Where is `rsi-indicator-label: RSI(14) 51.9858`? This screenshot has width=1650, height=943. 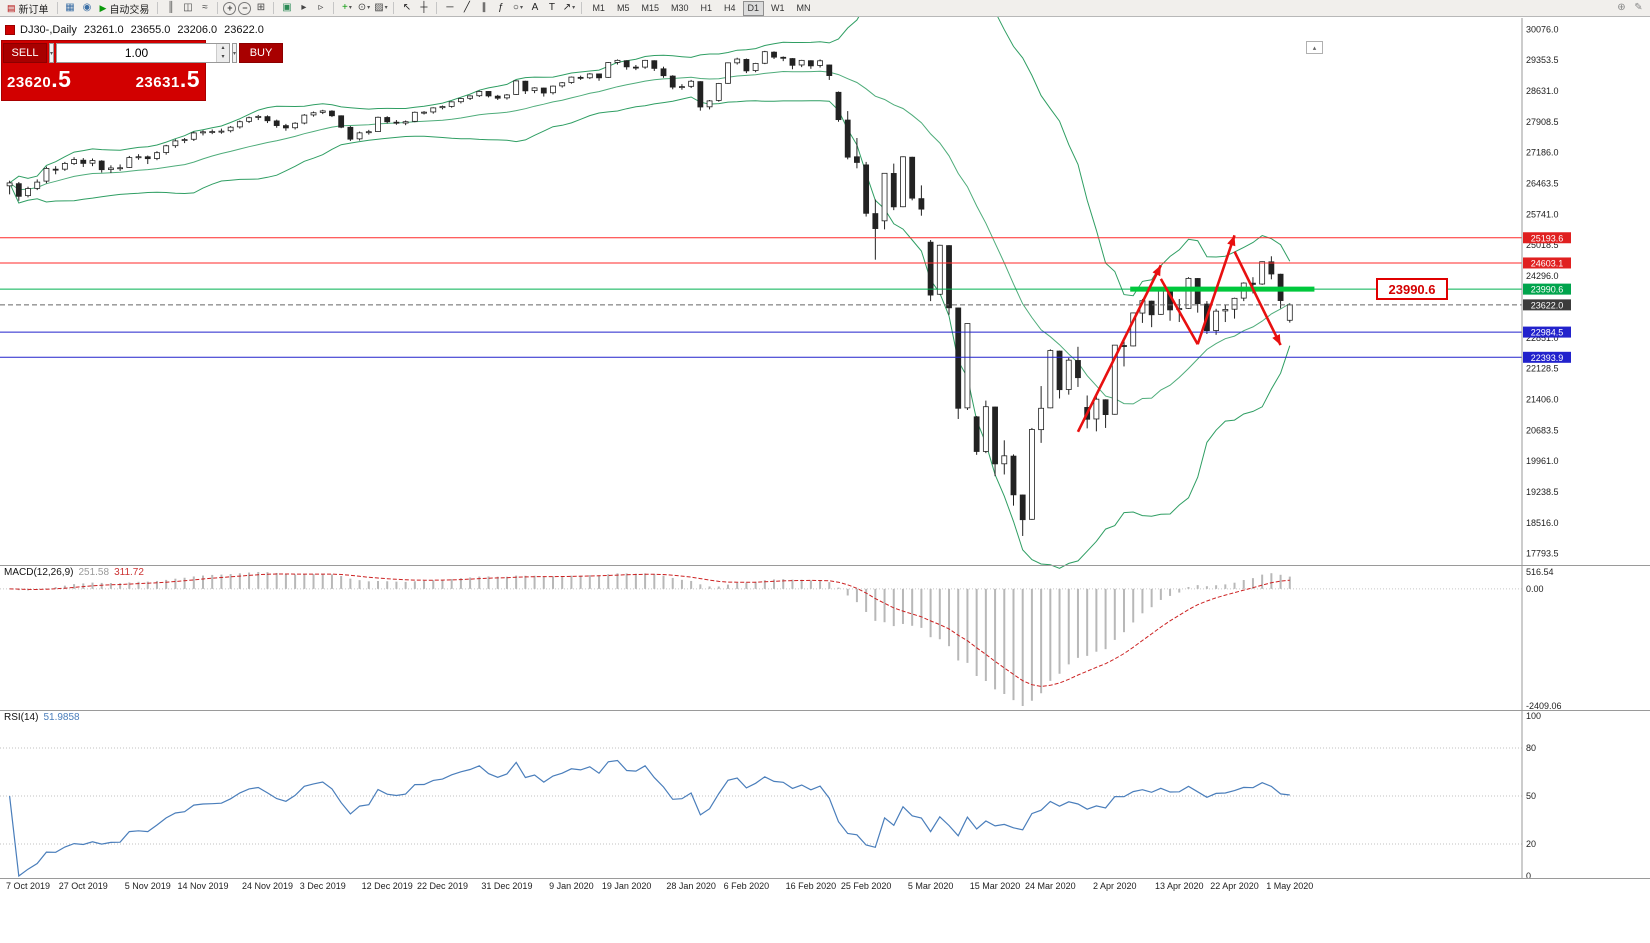
rsi-indicator-label: RSI(14) 51.9858 is located at coordinates (42, 717).